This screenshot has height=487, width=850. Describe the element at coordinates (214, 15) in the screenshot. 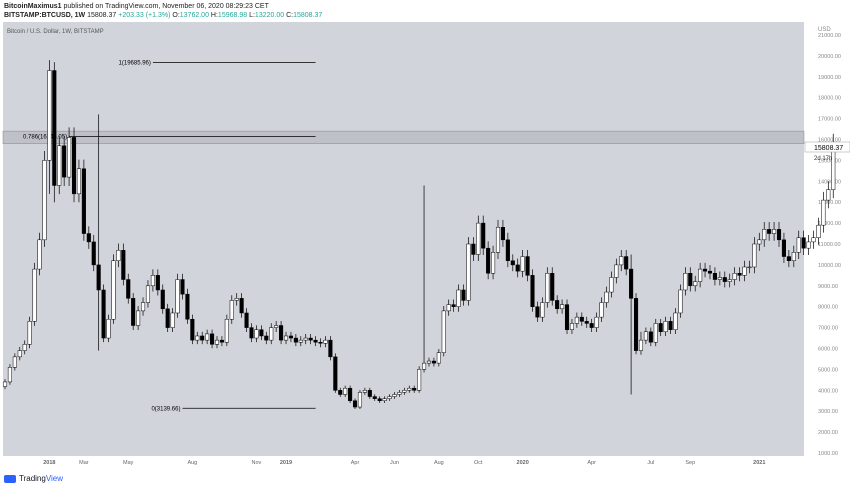

I see `high-label: H:` at that location.